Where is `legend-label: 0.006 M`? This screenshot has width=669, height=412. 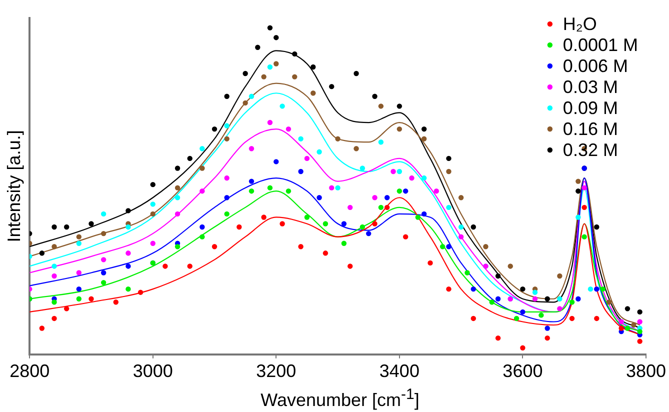
legend-label: 0.006 M is located at coordinates (595, 66).